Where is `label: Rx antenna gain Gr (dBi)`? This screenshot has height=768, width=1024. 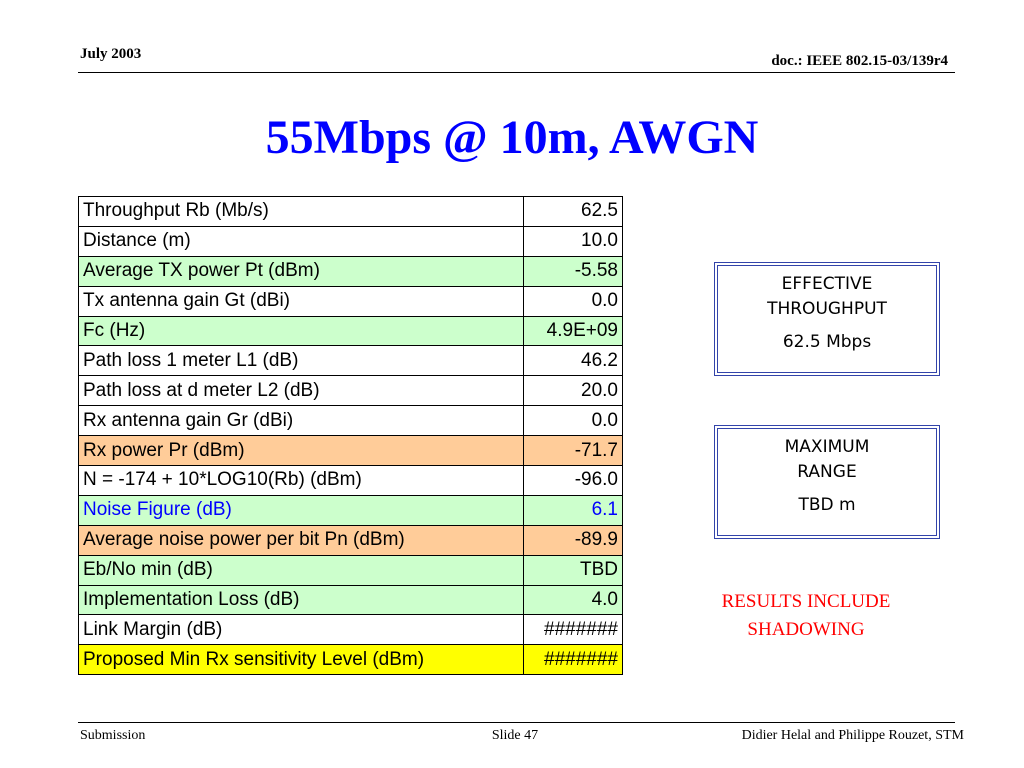
label: Rx antenna gain Gr (dBi) is located at coordinates (301, 421).